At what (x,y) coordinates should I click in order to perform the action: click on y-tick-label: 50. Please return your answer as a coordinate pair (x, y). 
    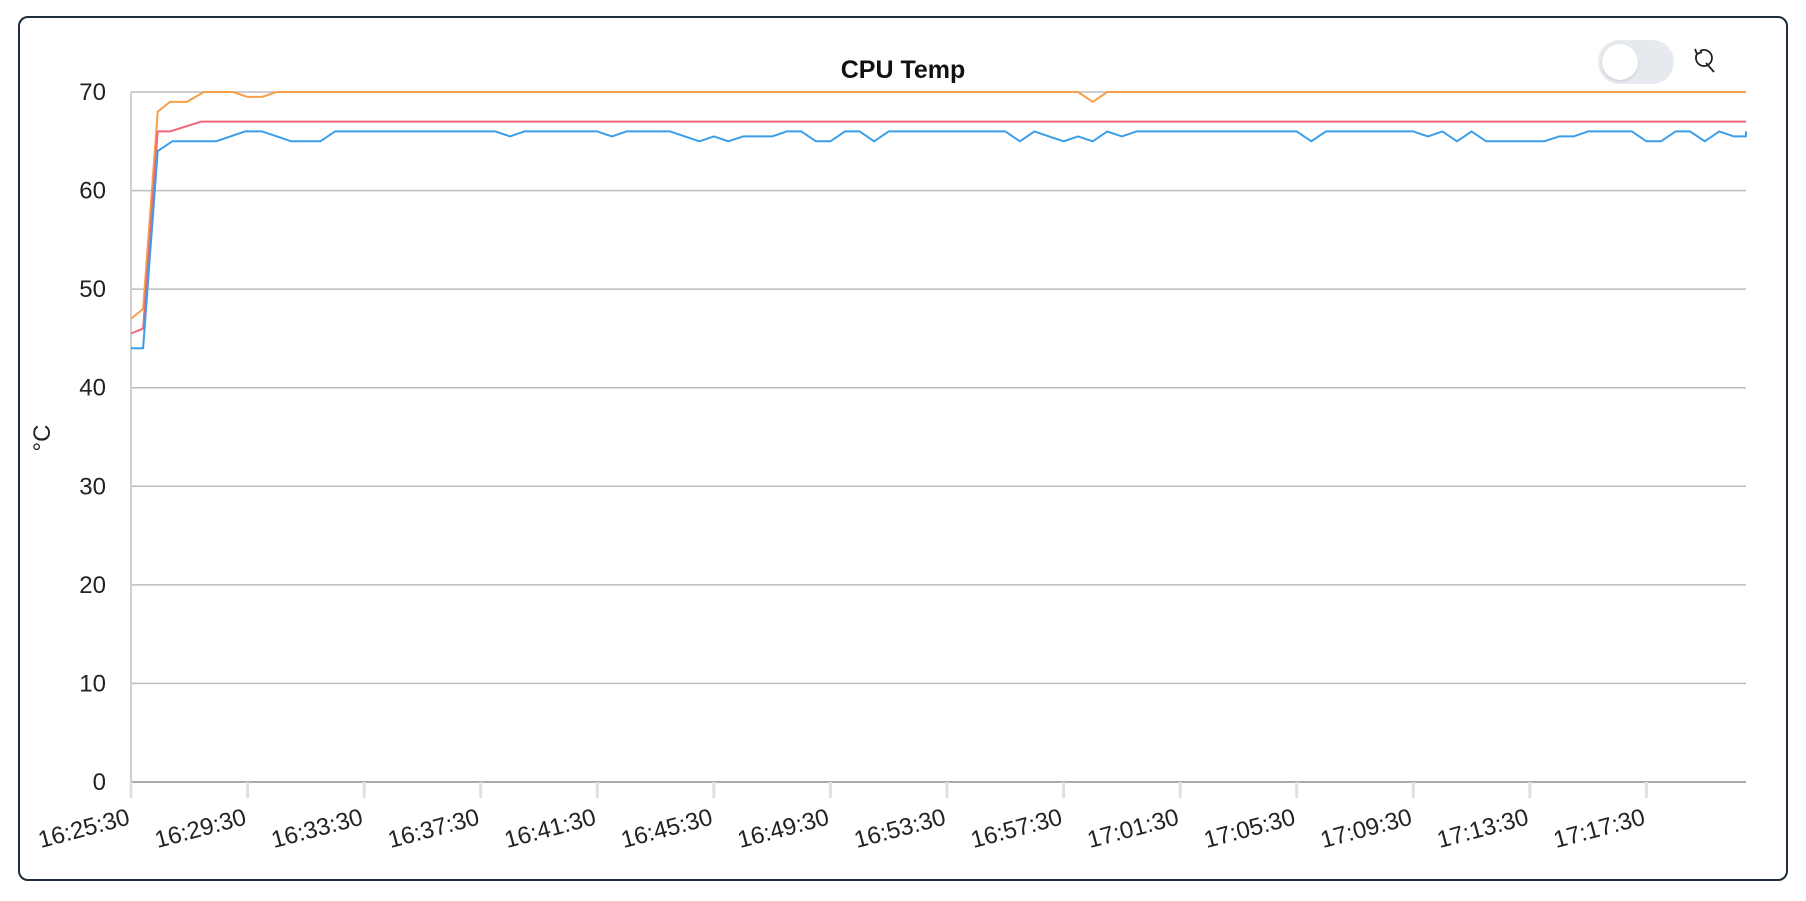
    Looking at the image, I should click on (92, 289).